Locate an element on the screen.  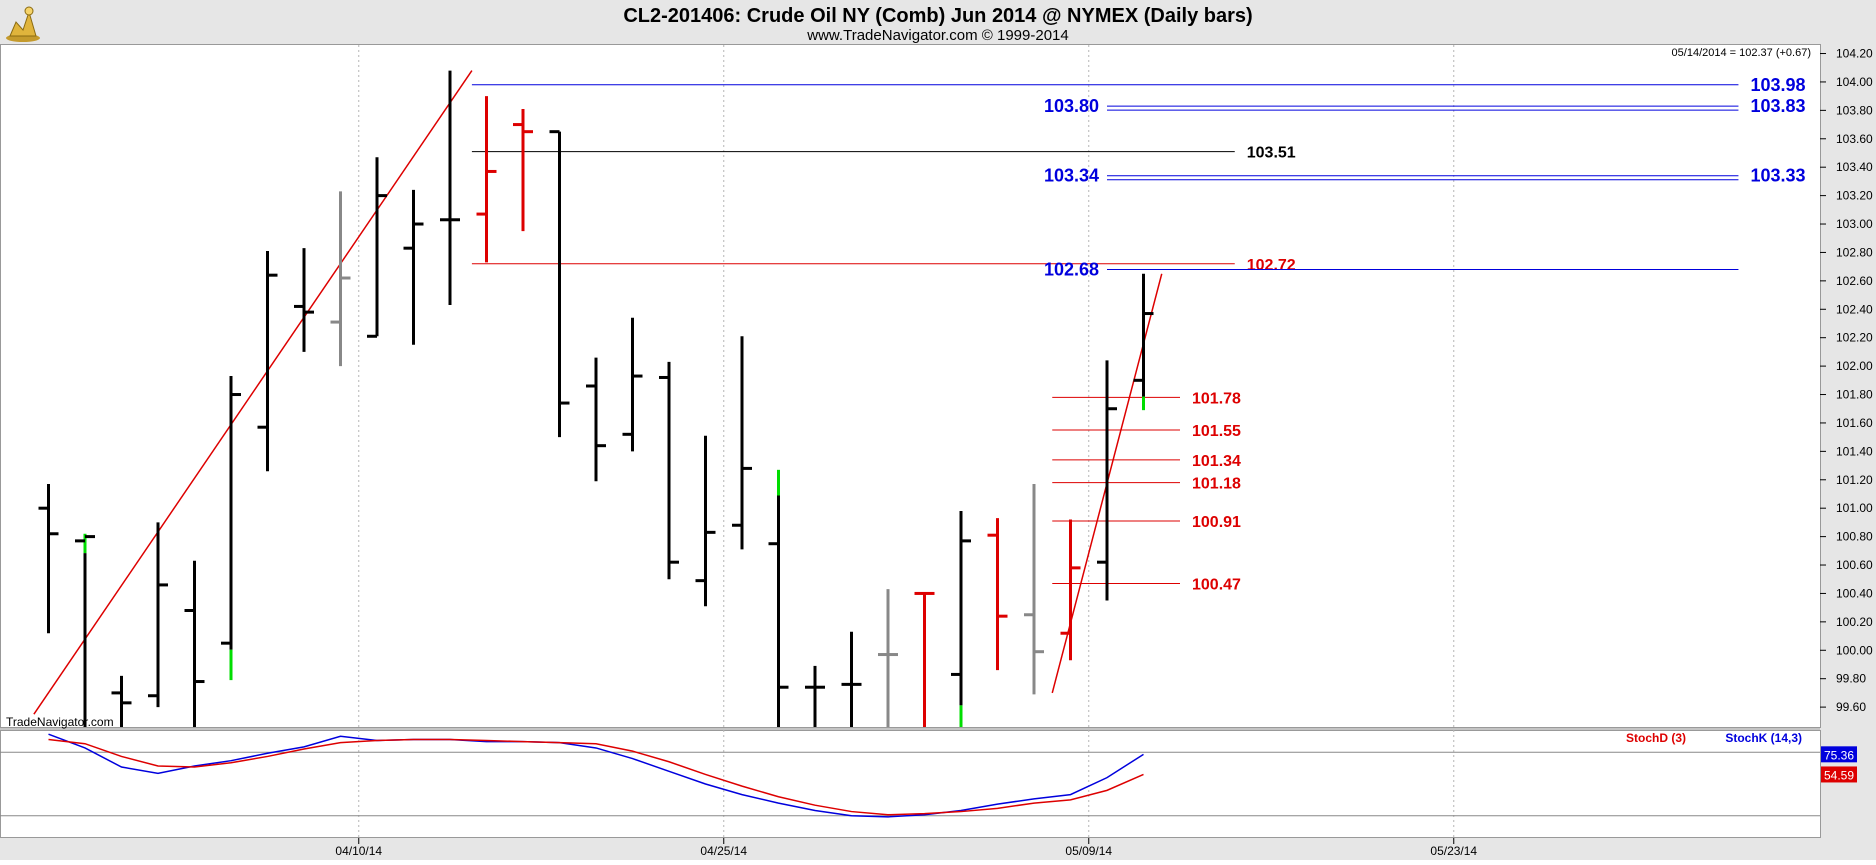
stochk-value-tag is located at coordinates (1839, 754).